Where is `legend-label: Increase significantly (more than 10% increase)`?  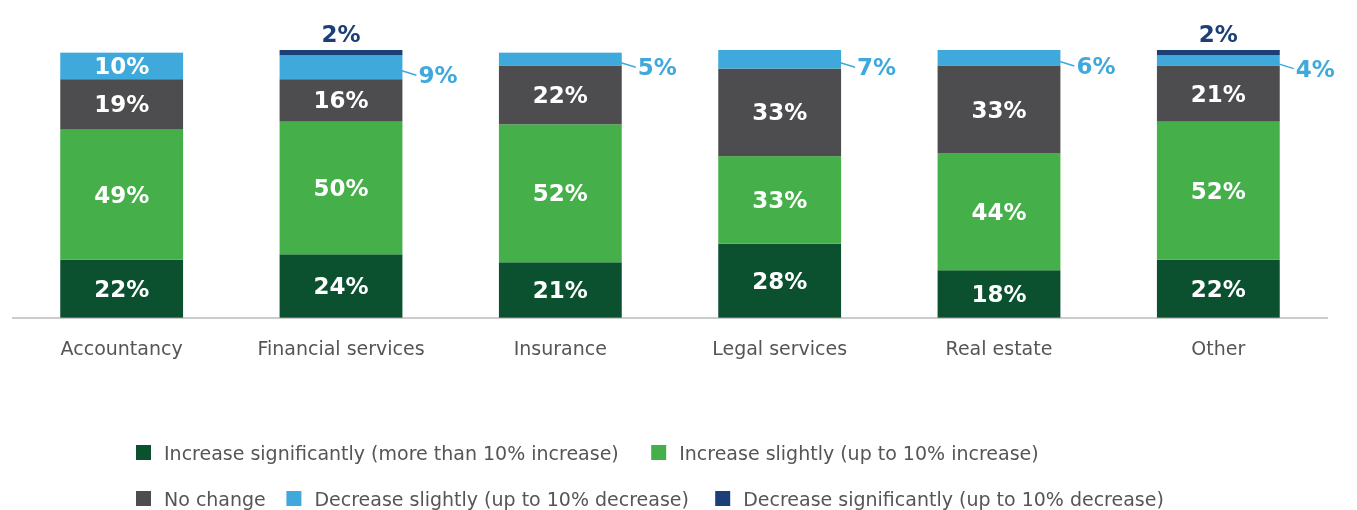 legend-label: Increase significantly (more than 10% increase) is located at coordinates (391, 453).